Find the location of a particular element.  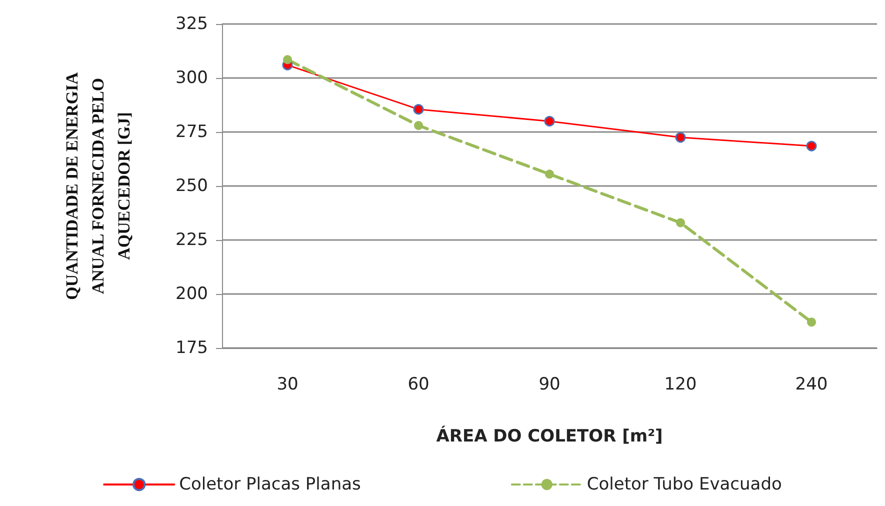

x-tick-label: 30 is located at coordinates (287, 384).